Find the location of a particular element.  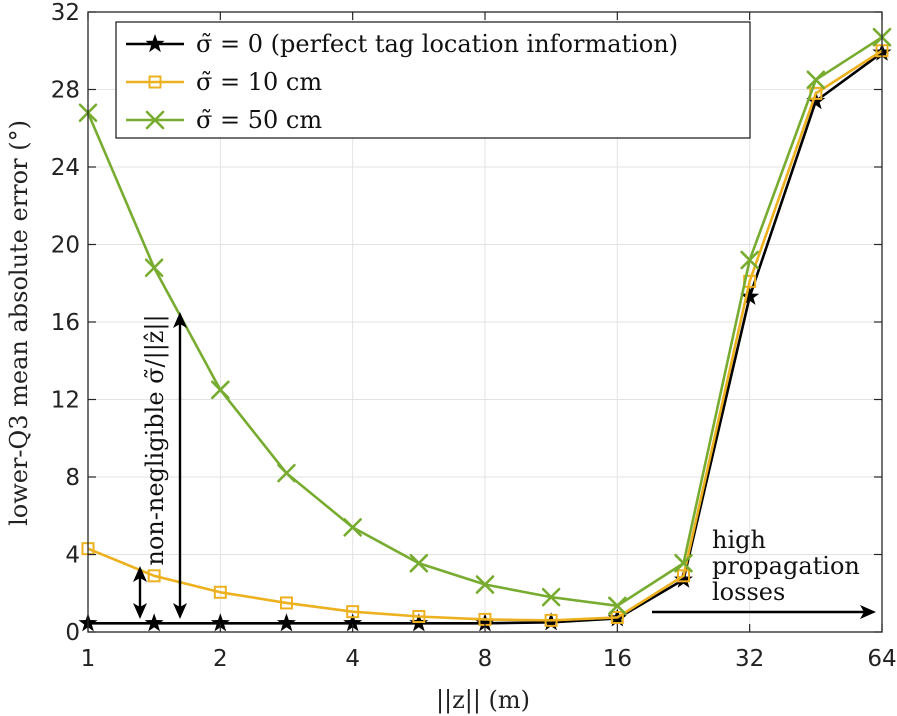

y-axis-label: lower-Q3 mean absolute error (°) is located at coordinates (19, 323).